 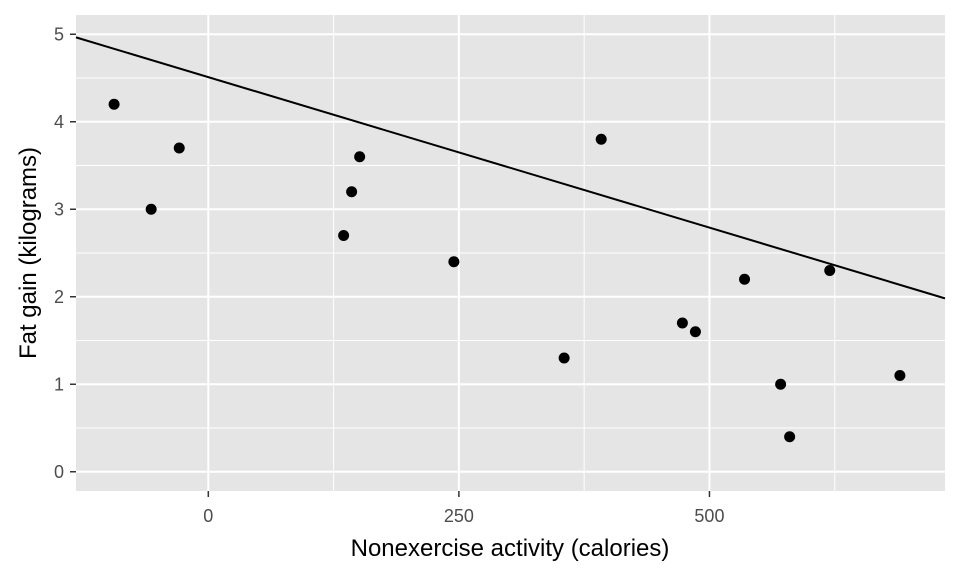 What do you see at coordinates (59, 209) in the screenshot?
I see `y-tick-label: 3` at bounding box center [59, 209].